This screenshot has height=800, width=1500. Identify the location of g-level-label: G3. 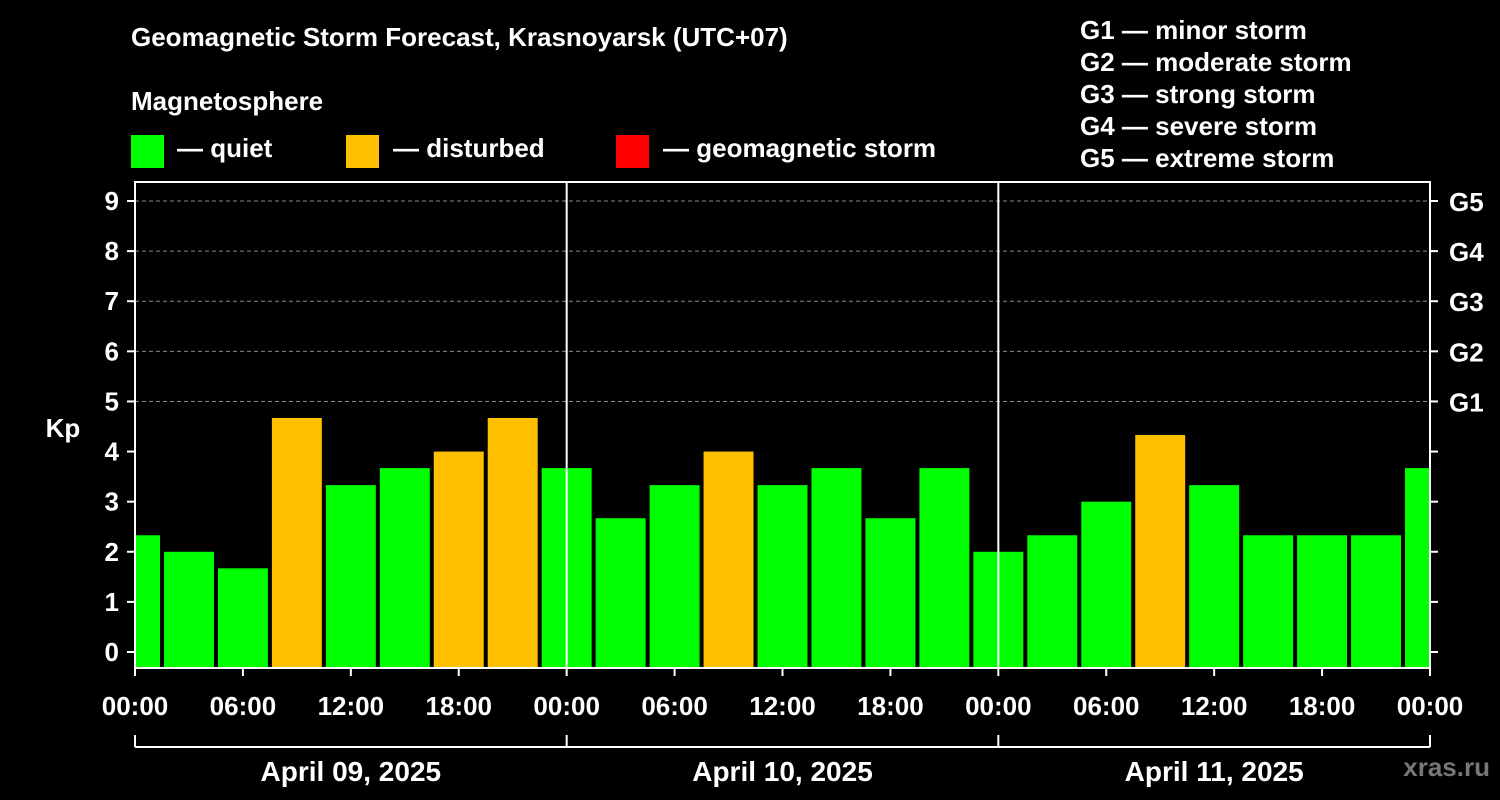
(1466, 302).